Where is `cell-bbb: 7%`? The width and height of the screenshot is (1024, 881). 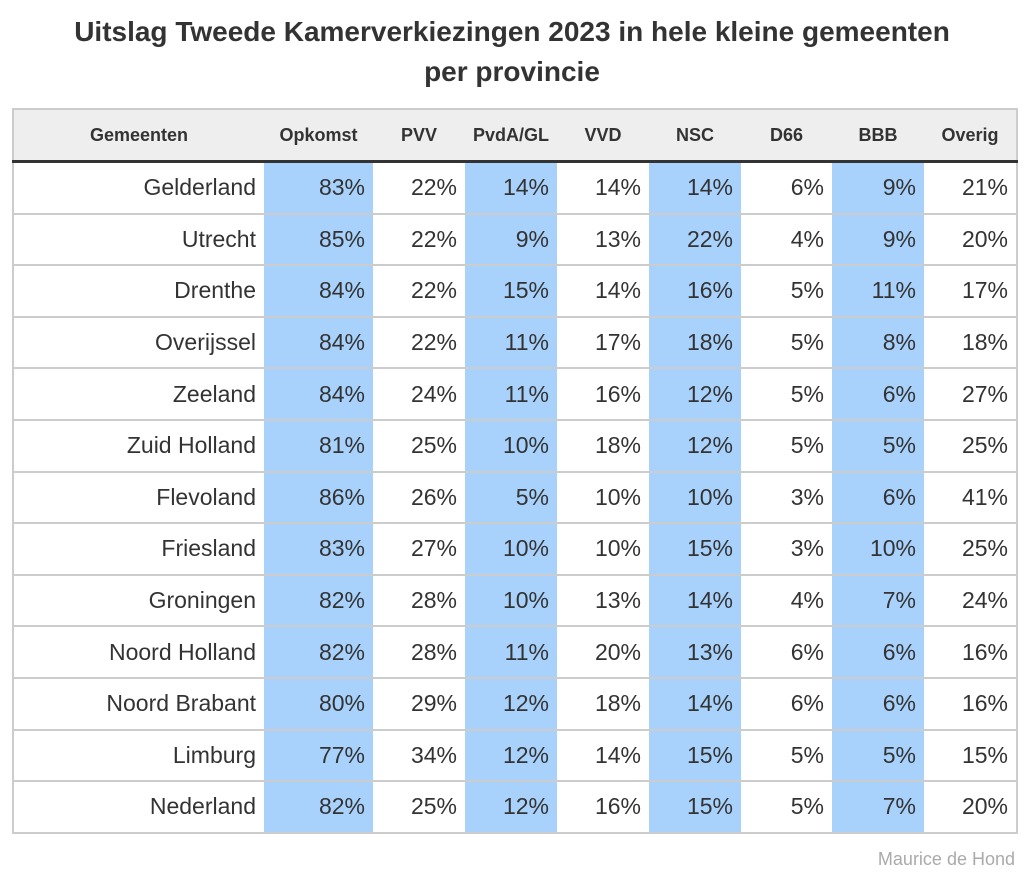
cell-bbb: 7% is located at coordinates (878, 806).